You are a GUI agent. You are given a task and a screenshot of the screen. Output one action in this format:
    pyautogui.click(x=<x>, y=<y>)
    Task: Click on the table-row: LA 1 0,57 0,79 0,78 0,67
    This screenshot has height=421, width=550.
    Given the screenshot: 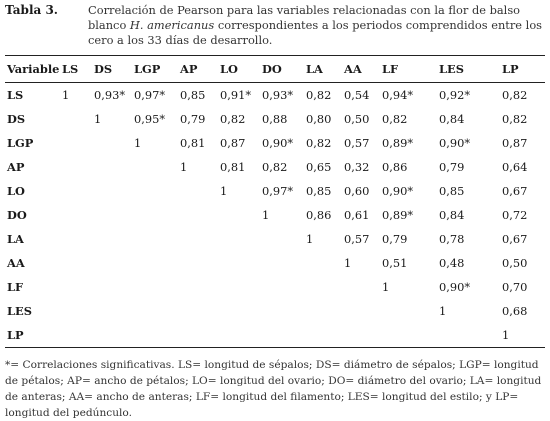 What is the action you would take?
    pyautogui.click(x=275, y=239)
    